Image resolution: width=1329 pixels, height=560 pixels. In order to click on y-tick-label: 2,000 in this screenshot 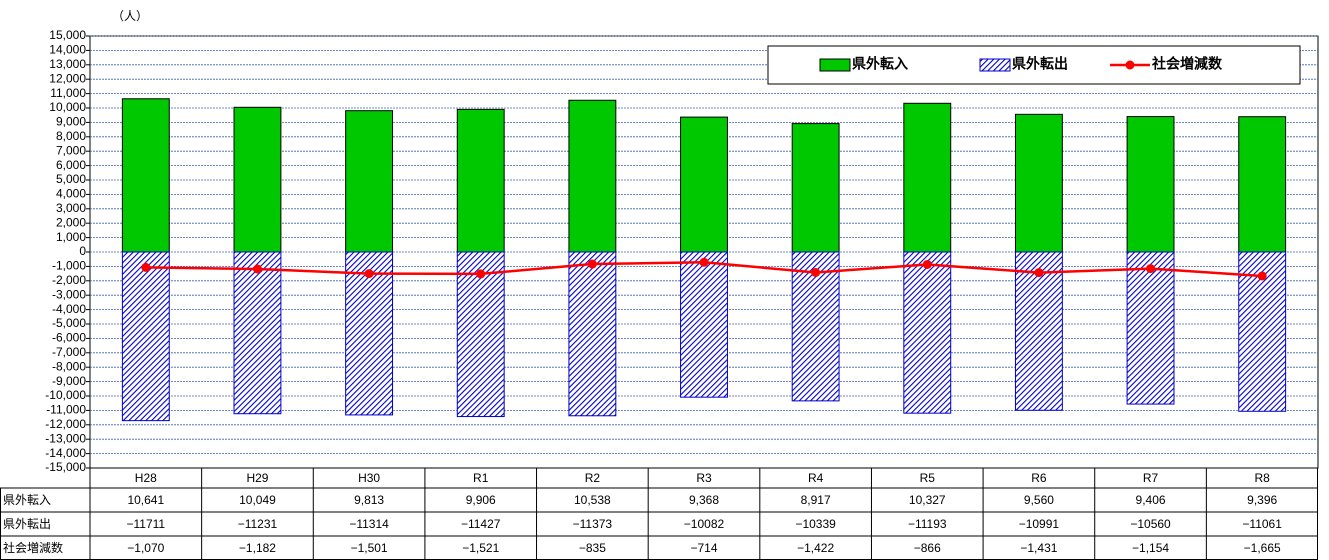, I will do `click(71, 222)`.